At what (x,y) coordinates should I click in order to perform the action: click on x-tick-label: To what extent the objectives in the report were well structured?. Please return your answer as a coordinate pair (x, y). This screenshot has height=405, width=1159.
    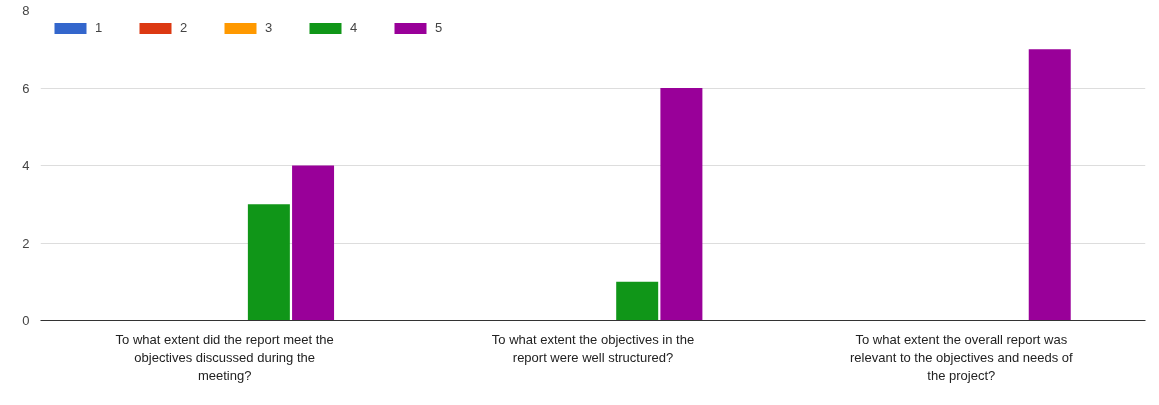
    Looking at the image, I should click on (593, 348).